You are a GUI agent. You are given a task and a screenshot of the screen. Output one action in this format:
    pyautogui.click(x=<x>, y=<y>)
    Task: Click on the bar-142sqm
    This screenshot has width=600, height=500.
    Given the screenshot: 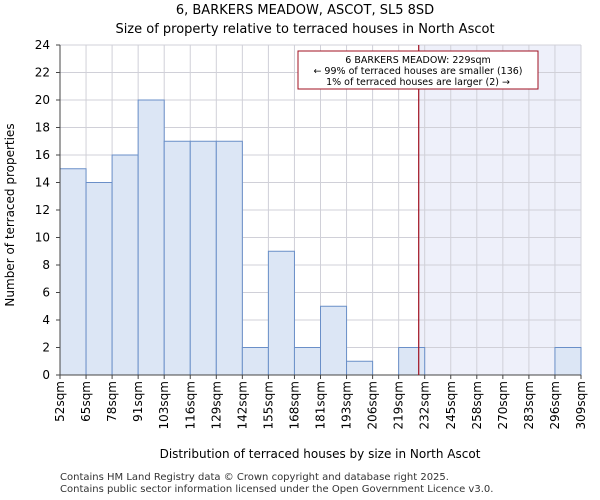 What is the action you would take?
    pyautogui.click(x=255, y=361)
    